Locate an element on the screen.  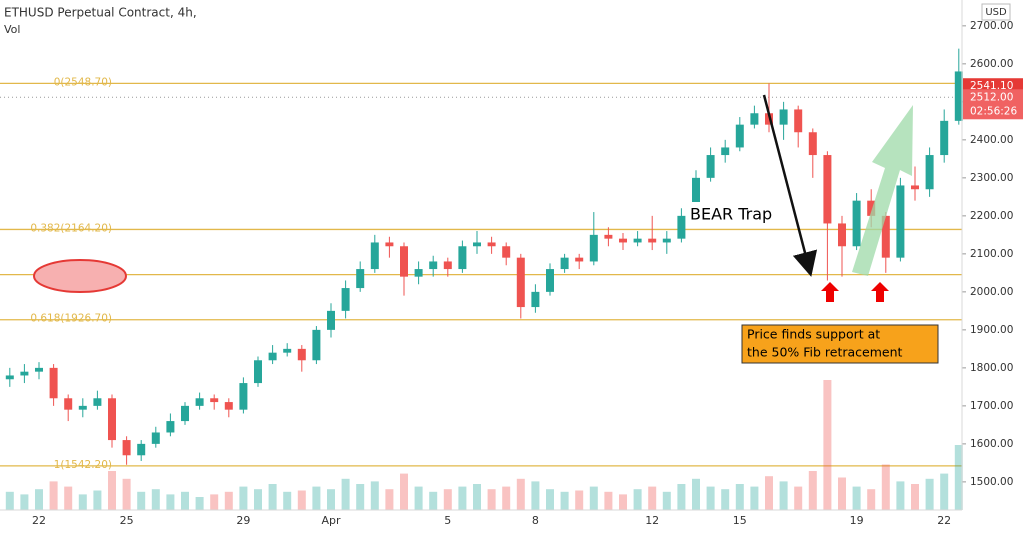
y-tick-label: 2200.00 is located at coordinates (991, 216).